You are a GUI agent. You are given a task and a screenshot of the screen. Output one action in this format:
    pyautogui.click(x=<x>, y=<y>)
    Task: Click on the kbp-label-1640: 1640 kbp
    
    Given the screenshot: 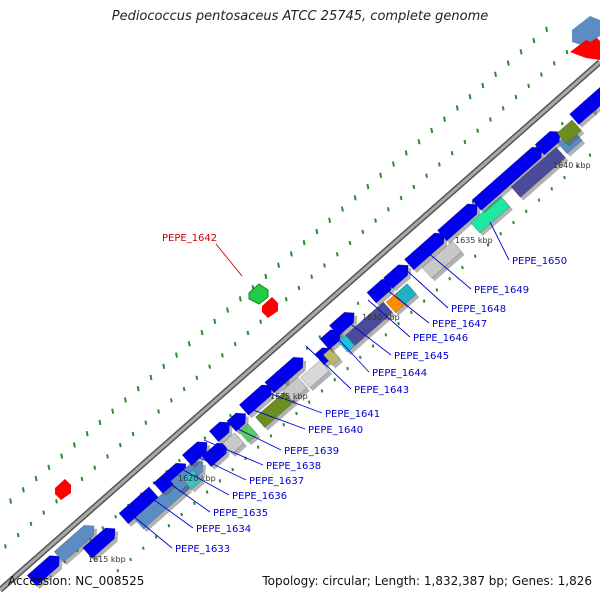 What is the action you would take?
    pyautogui.click(x=572, y=165)
    